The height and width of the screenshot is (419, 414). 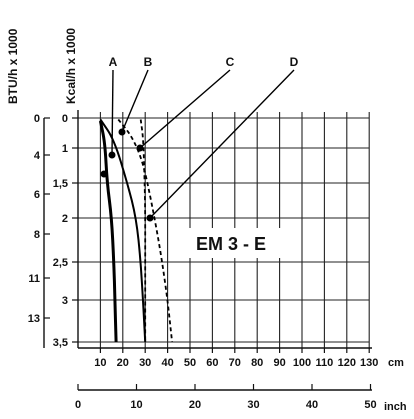 What do you see at coordinates (65, 119) in the screenshot?
I see `kcal-tick-label: 0` at bounding box center [65, 119].